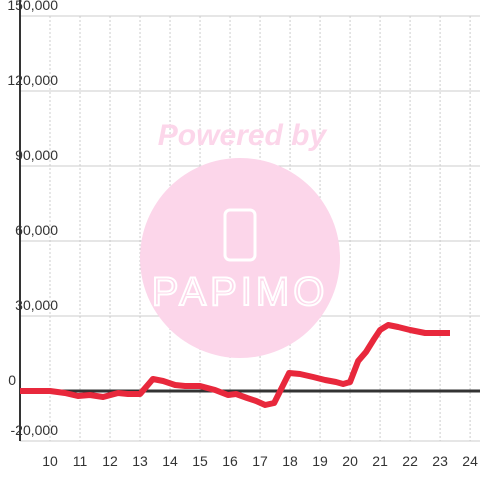 The height and width of the screenshot is (480, 480). Describe the element at coordinates (410, 461) in the screenshot. I see `x-tick-label: 22` at that location.